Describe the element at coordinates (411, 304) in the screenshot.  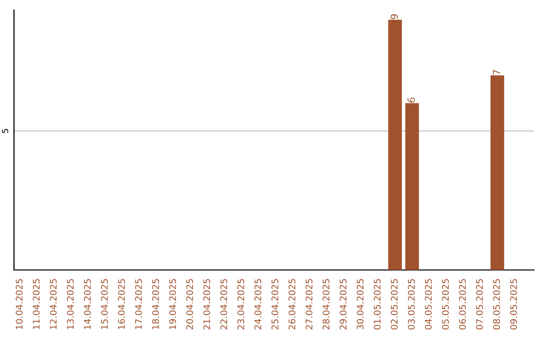
I see `x-tick-label: 03.05.2025` at that location.